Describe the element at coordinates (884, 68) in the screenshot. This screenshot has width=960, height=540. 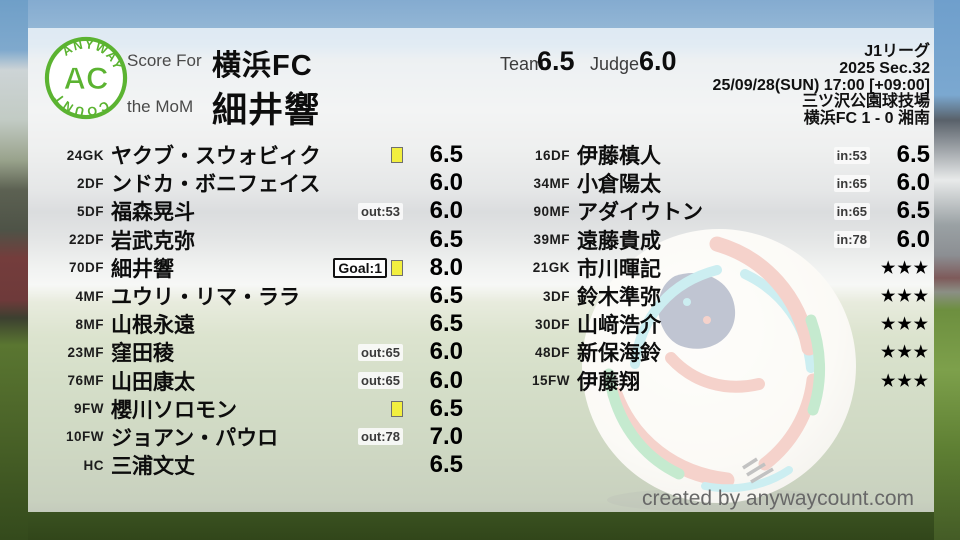
I see `season-section: 2025 Sec.32` at that location.